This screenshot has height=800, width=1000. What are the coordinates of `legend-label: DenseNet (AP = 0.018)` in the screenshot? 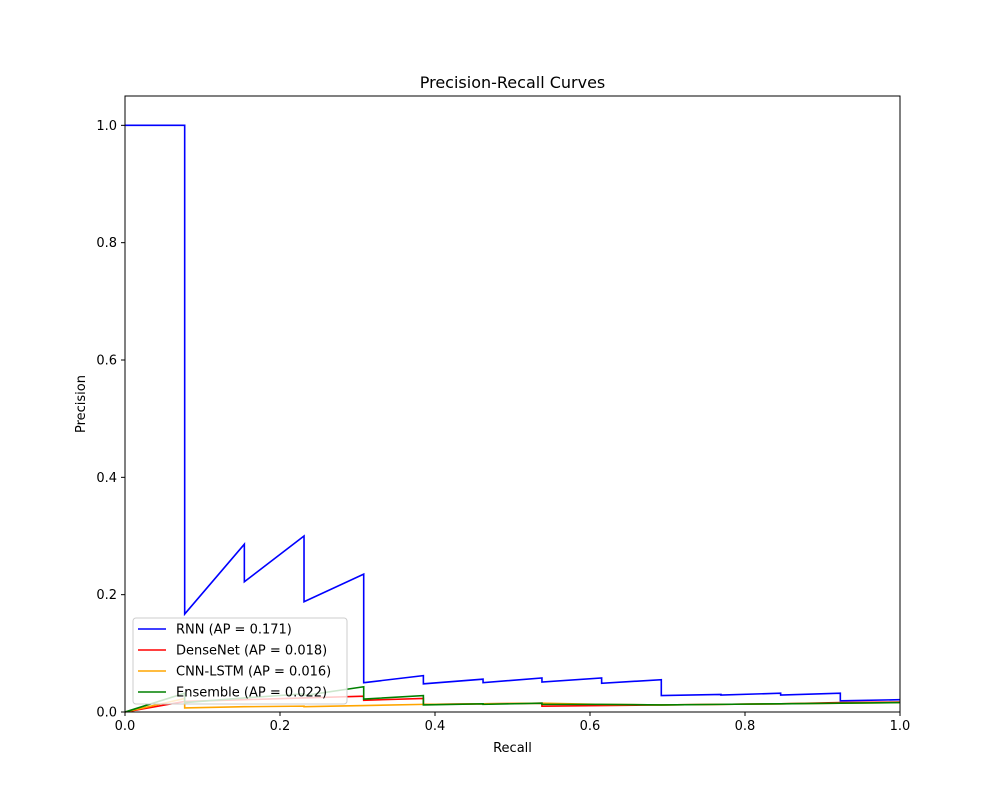 It's located at (251, 651).